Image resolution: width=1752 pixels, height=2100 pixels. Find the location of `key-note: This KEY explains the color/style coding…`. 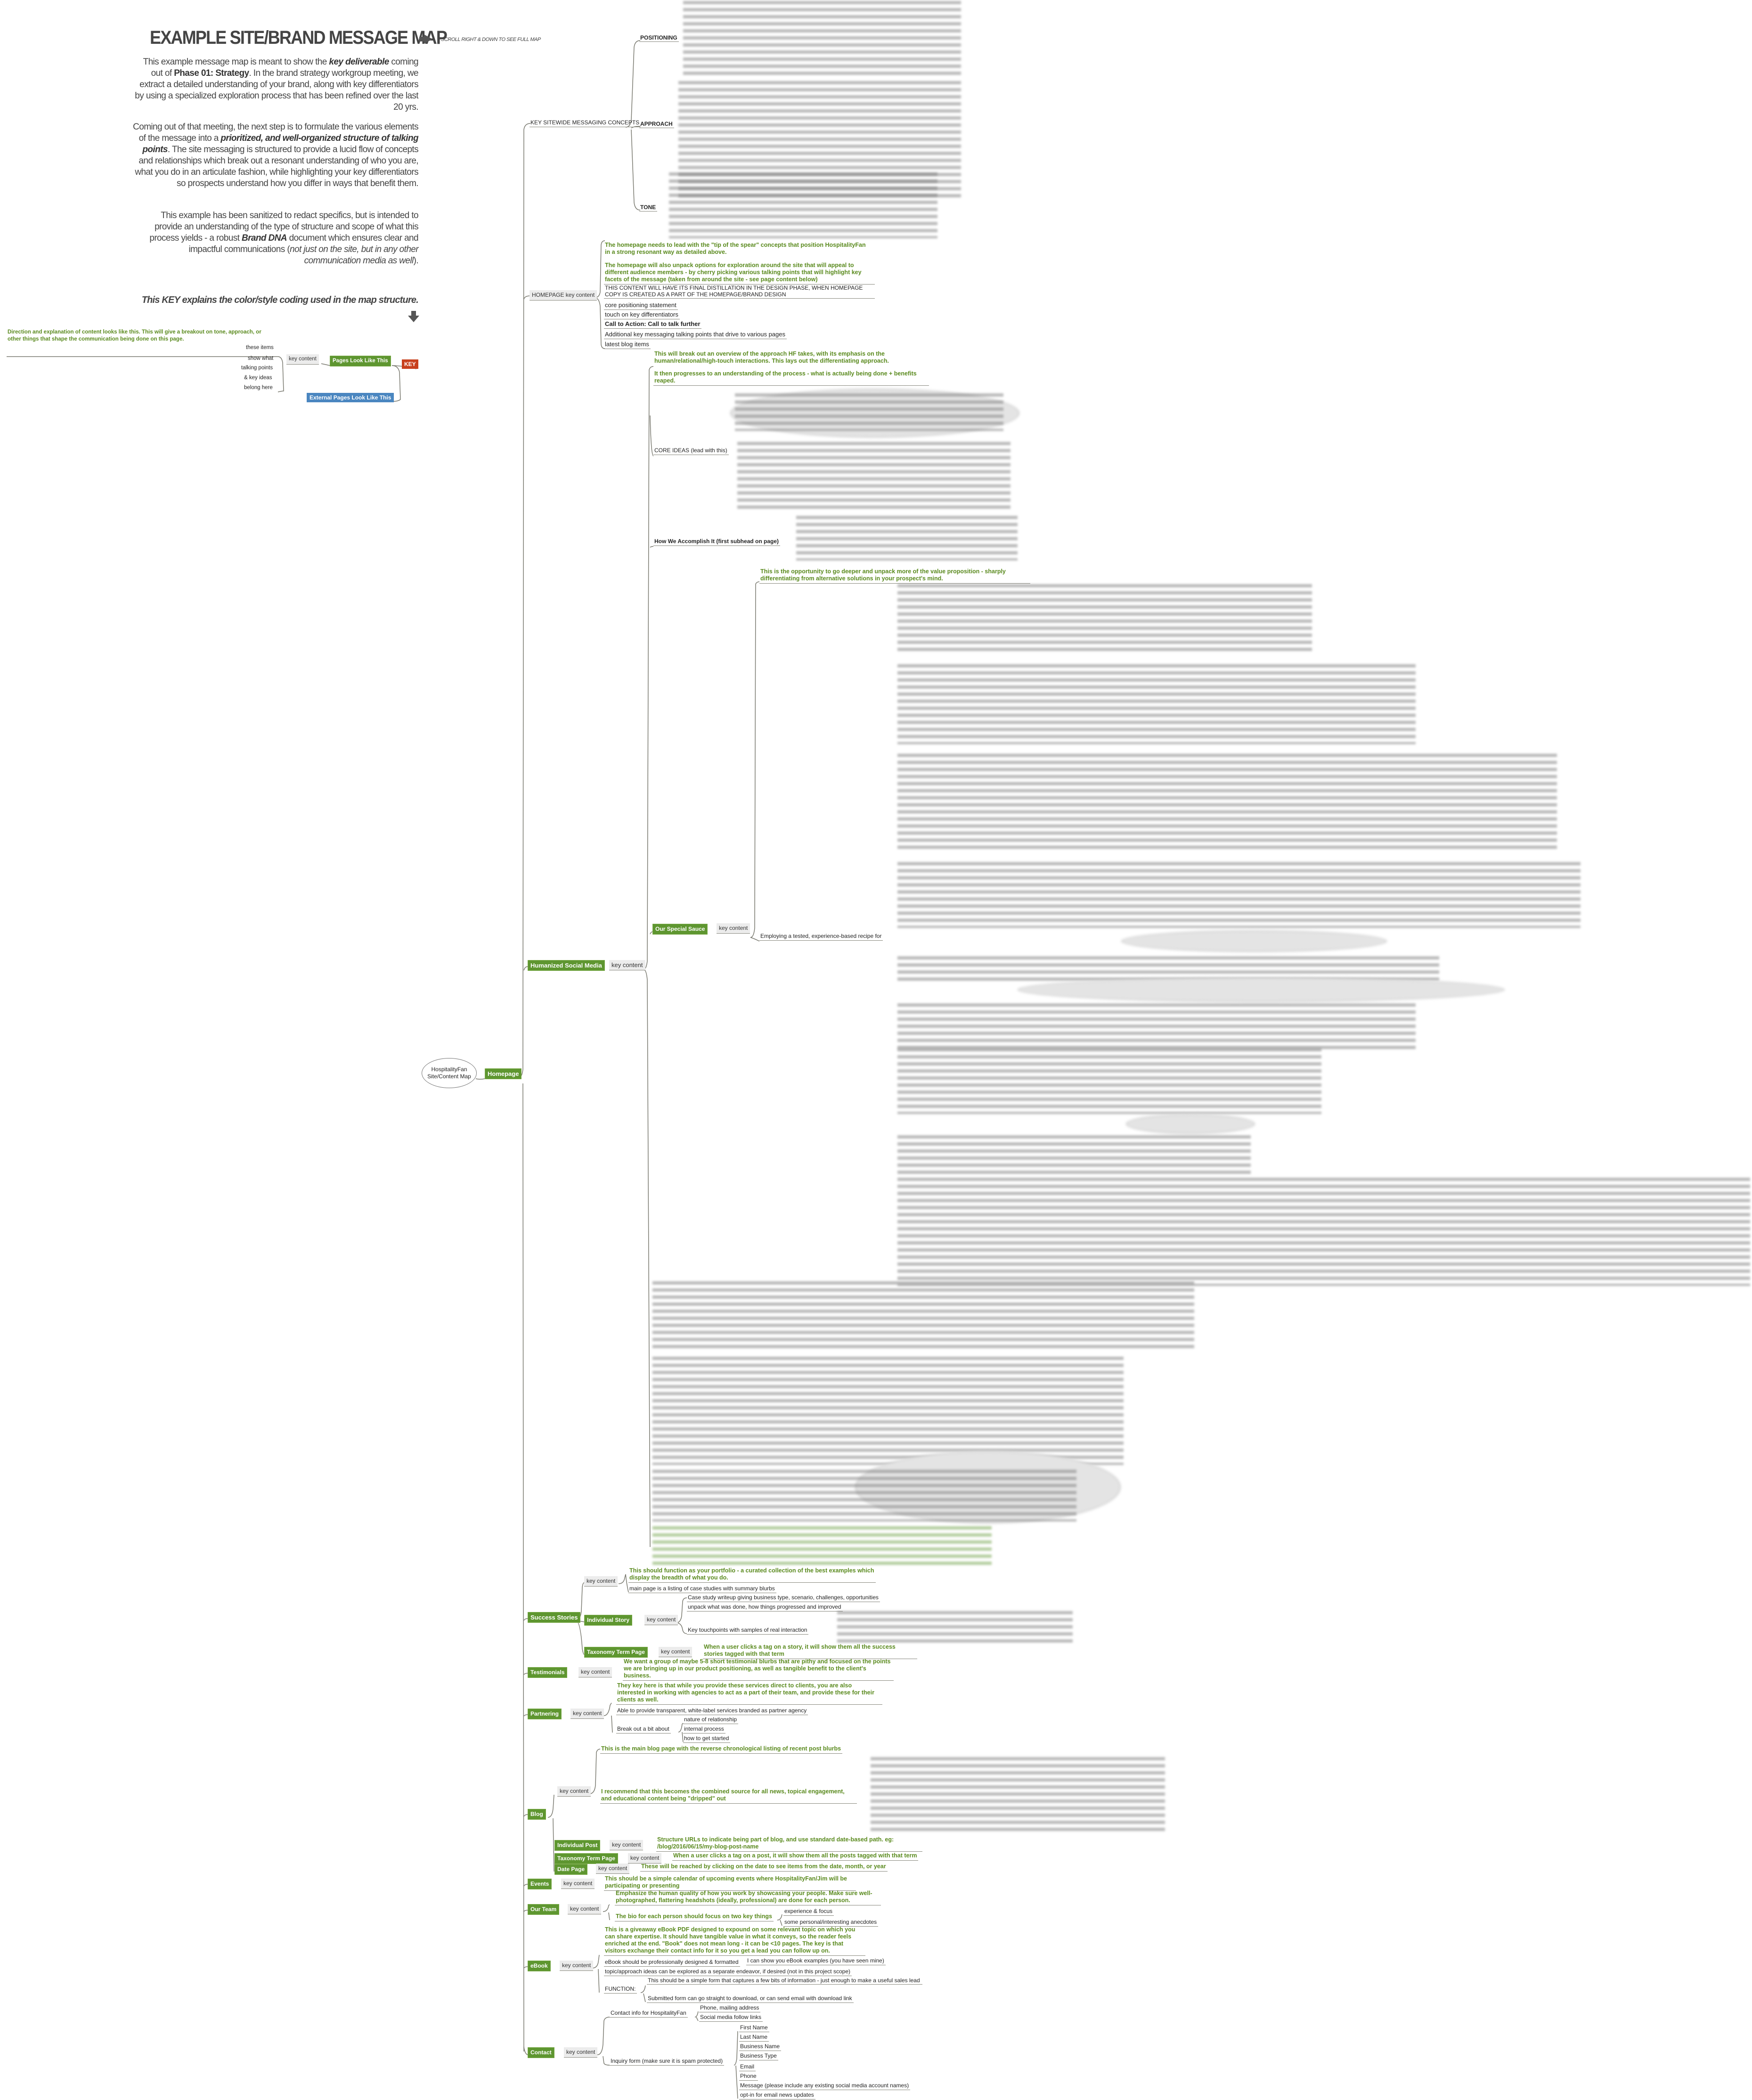

key-note: This KEY explains the color/style coding… is located at coordinates (280, 300).